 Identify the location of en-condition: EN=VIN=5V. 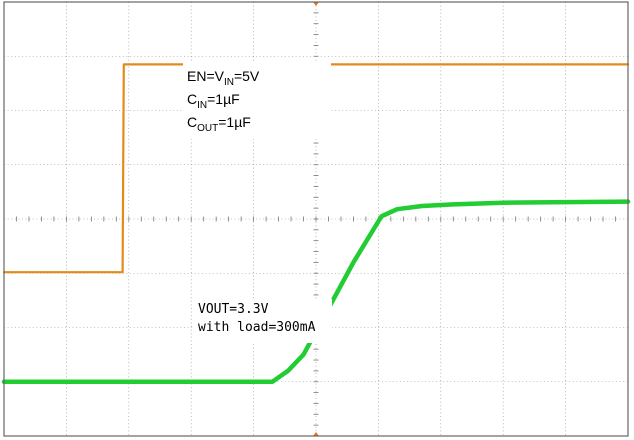
(223, 78).